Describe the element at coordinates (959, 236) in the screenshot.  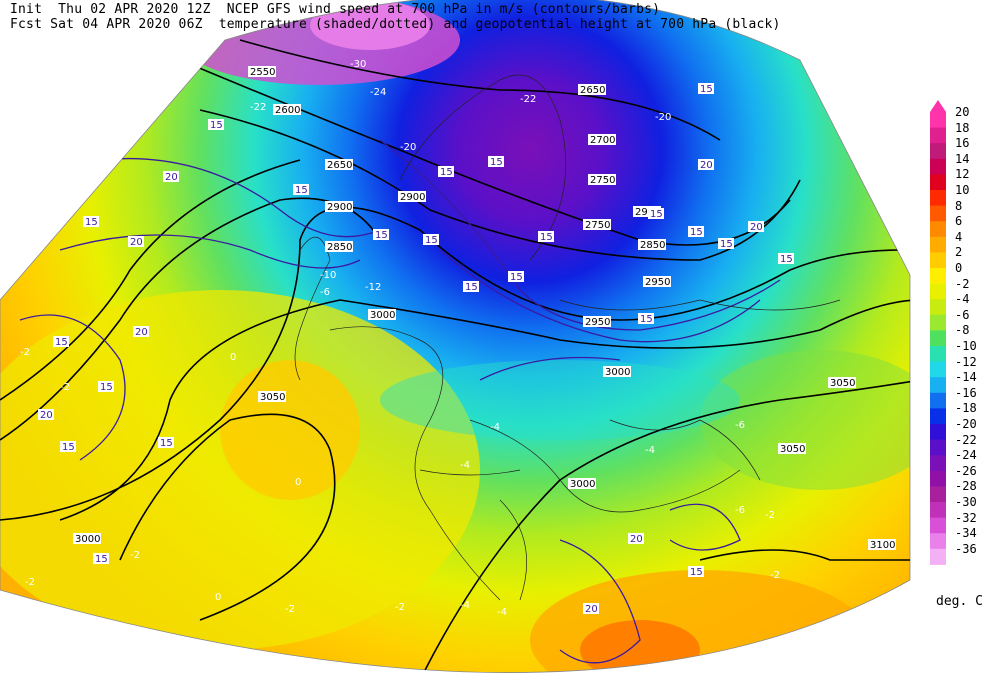
I see `colorbar-tick-label: 4` at that location.